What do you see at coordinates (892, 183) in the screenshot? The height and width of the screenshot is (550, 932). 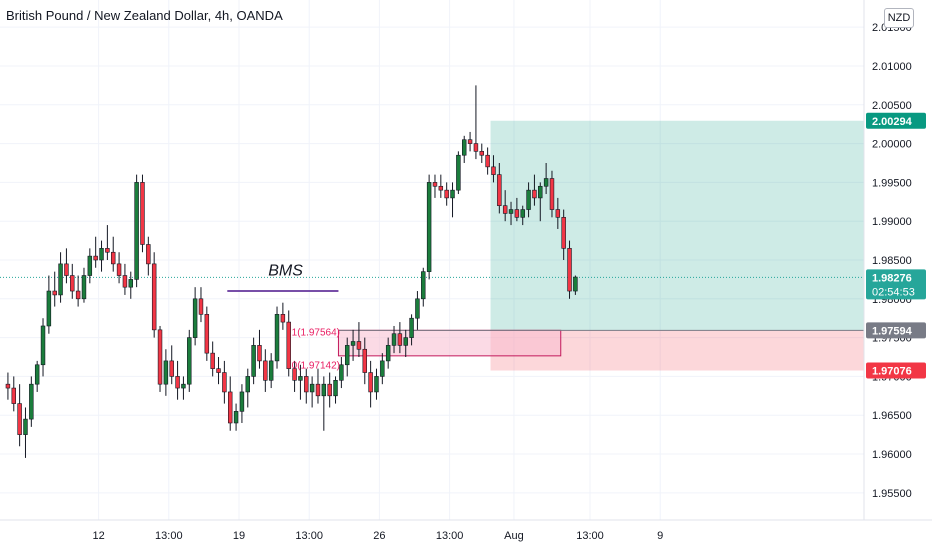 I see `y-tick-label: 1.99500` at bounding box center [892, 183].